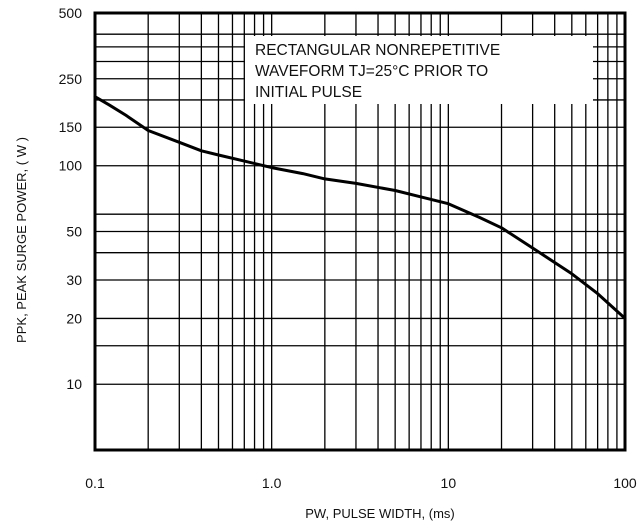 The image size is (637, 532). I want to click on y-tick-label: 30, so click(74, 280).